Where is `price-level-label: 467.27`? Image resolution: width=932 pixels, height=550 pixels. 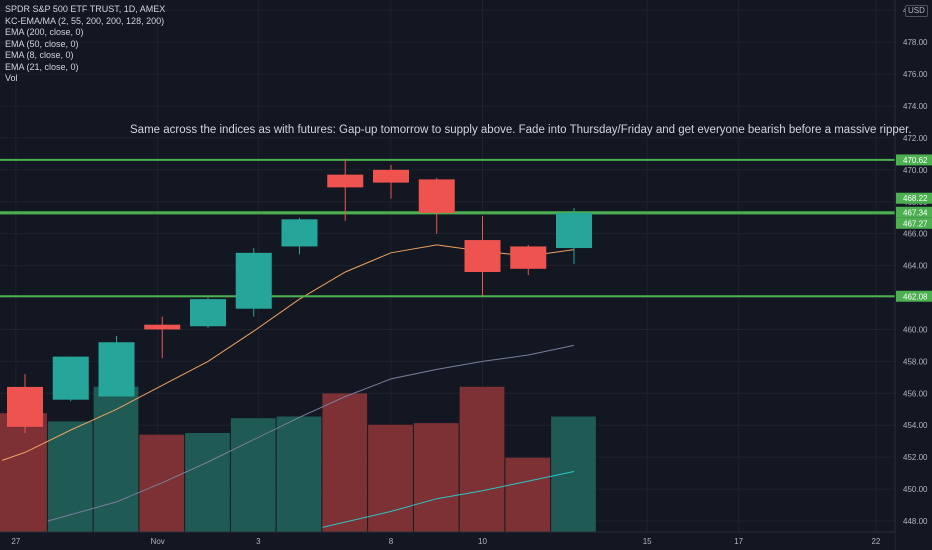 price-level-label: 467.27 is located at coordinates (915, 223).